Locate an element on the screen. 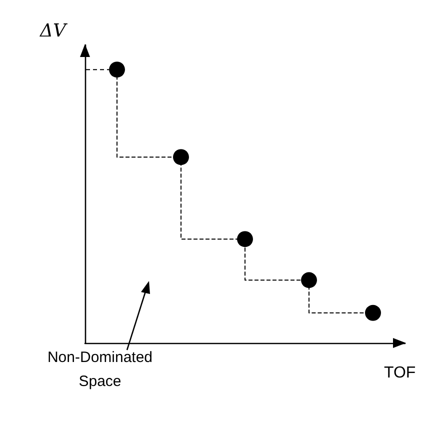 This screenshot has height=434, width=430. text: Non-Dominated Space is located at coordinates (100, 370).